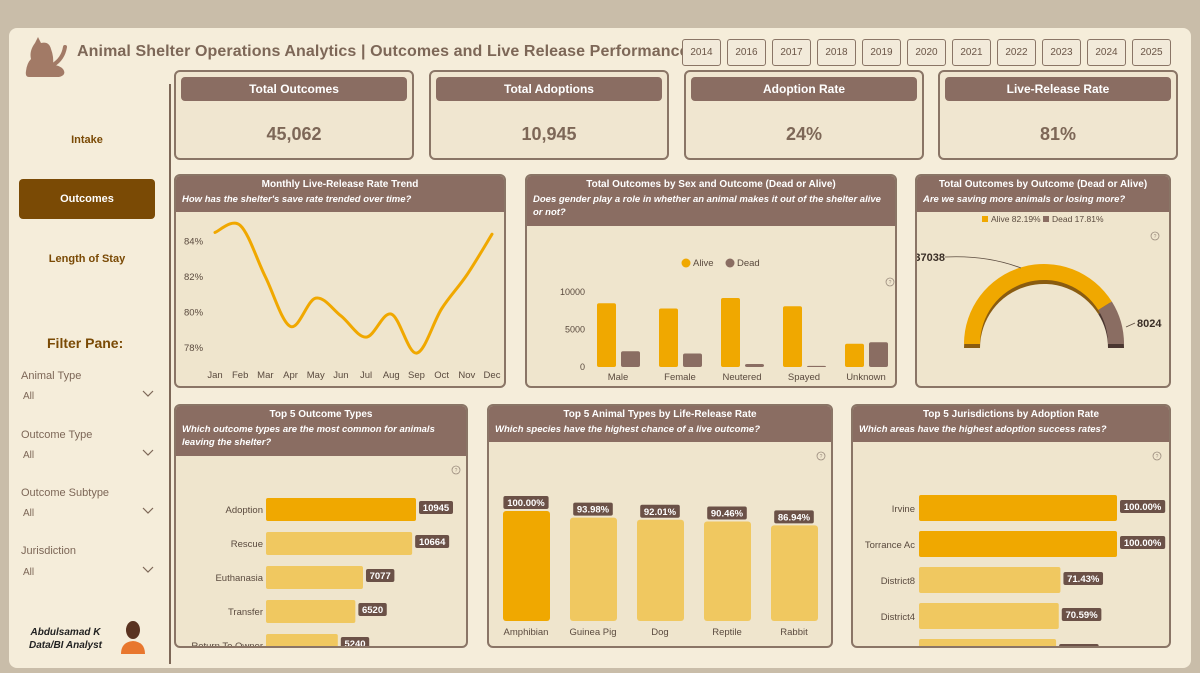  Describe the element at coordinates (854, 355) in the screenshot. I see `bar-alive-unknown` at that location.